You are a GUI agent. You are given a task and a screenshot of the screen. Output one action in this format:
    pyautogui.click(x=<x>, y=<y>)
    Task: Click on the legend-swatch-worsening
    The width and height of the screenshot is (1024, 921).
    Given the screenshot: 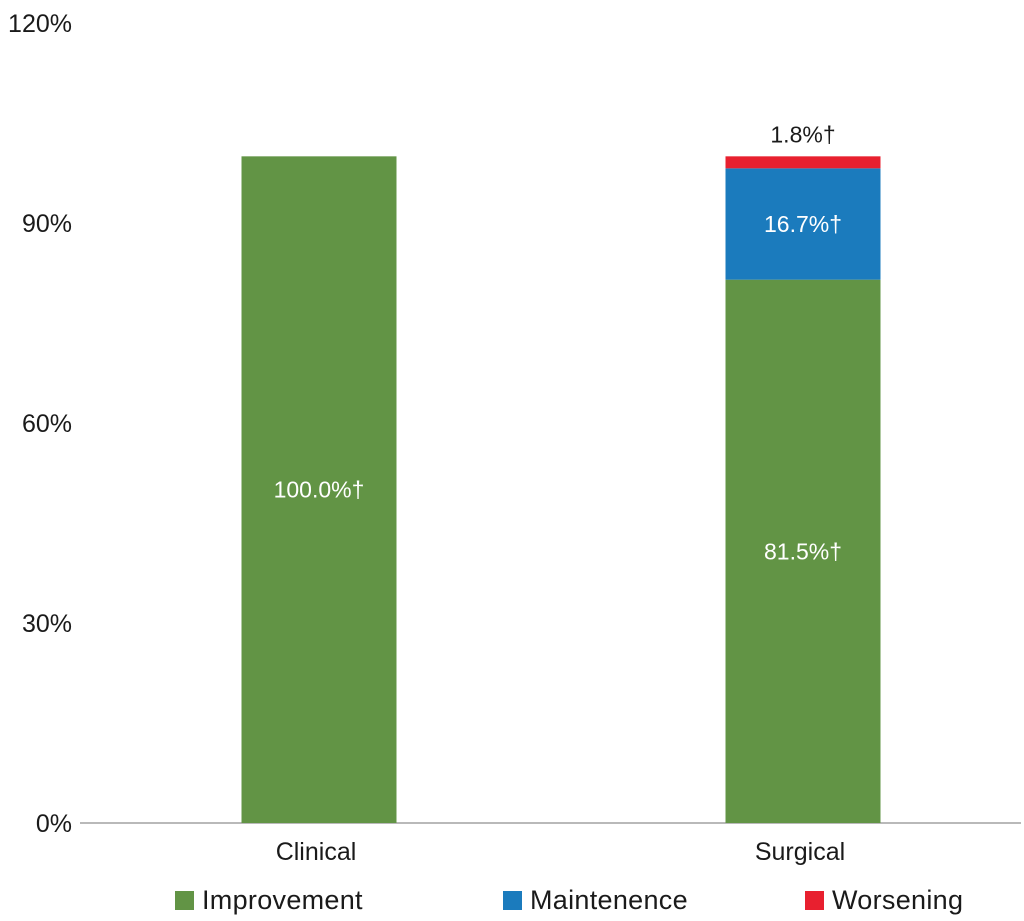 What is the action you would take?
    pyautogui.click(x=814, y=900)
    